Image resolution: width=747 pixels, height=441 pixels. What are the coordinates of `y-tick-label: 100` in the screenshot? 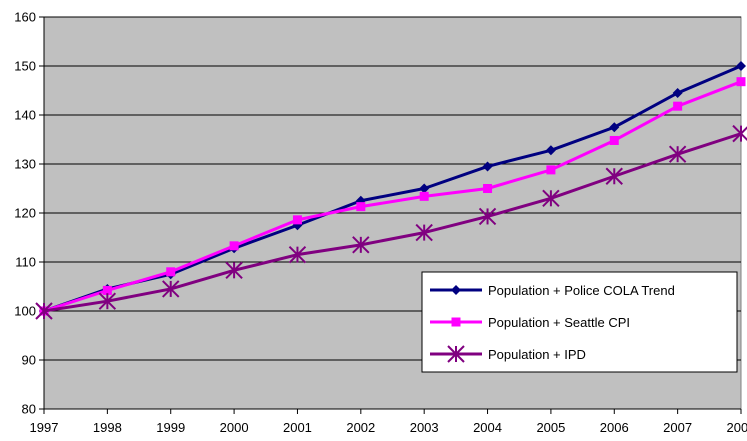 It's located at (25, 311).